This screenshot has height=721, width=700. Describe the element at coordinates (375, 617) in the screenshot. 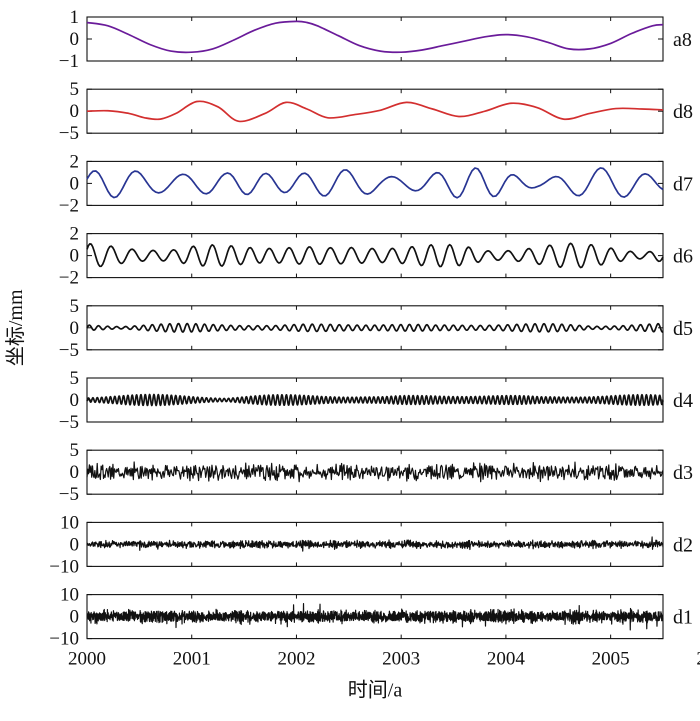

I see `series-line-d1` at that location.